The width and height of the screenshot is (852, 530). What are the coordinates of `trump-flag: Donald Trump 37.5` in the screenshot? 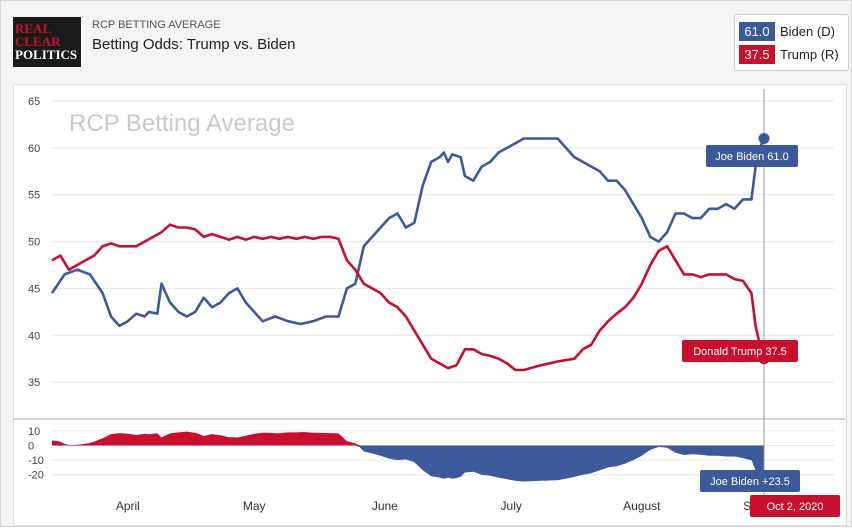 It's located at (740, 352).